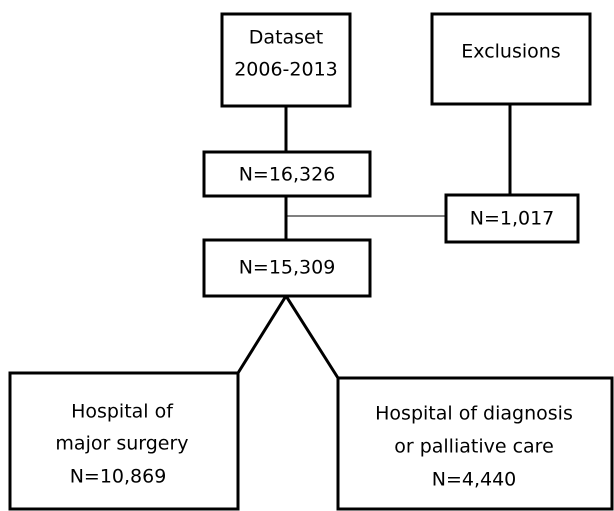 The height and width of the screenshot is (511, 614). Describe the element at coordinates (474, 447) in the screenshot. I see `box-text: or palliative care` at that location.